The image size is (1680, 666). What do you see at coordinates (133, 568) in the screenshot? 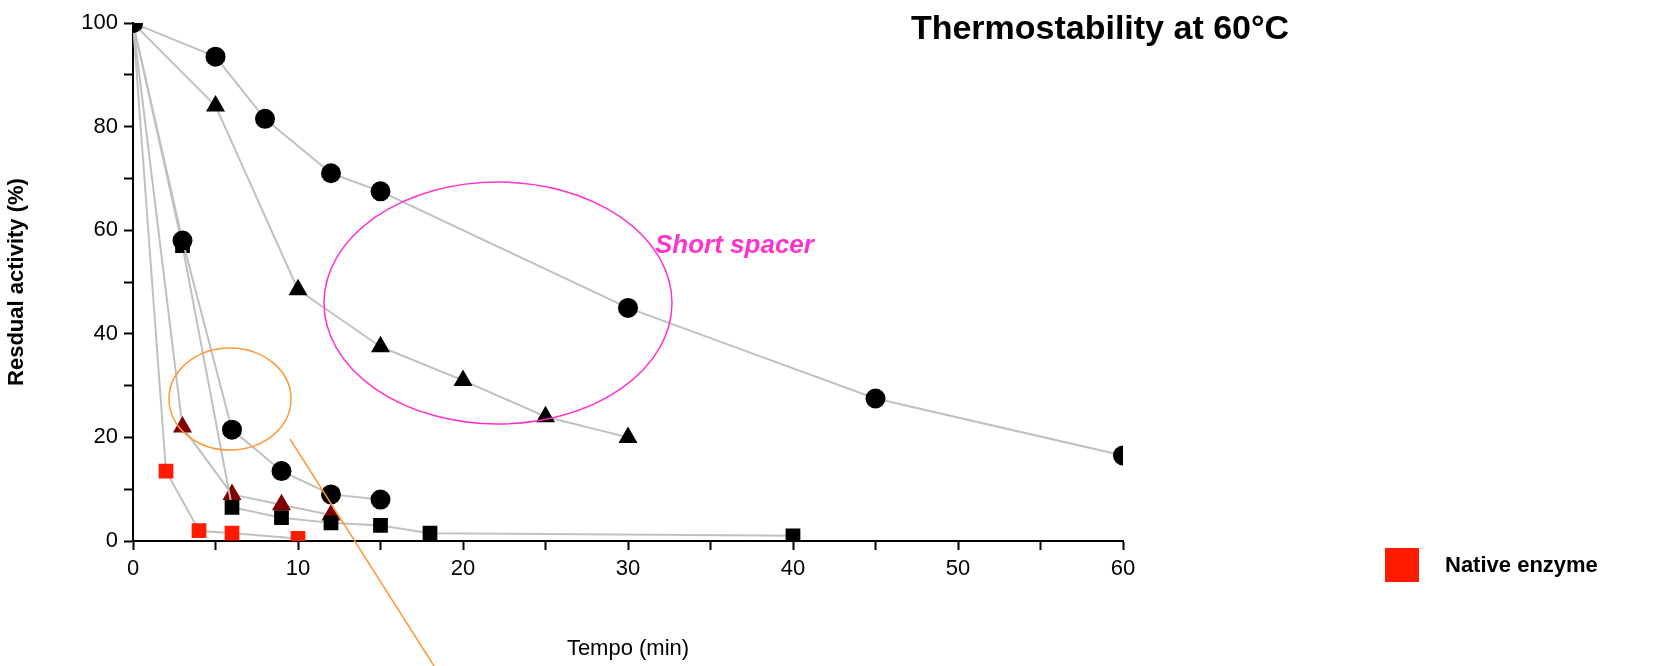
I see `x-tick-label: 0` at bounding box center [133, 568].